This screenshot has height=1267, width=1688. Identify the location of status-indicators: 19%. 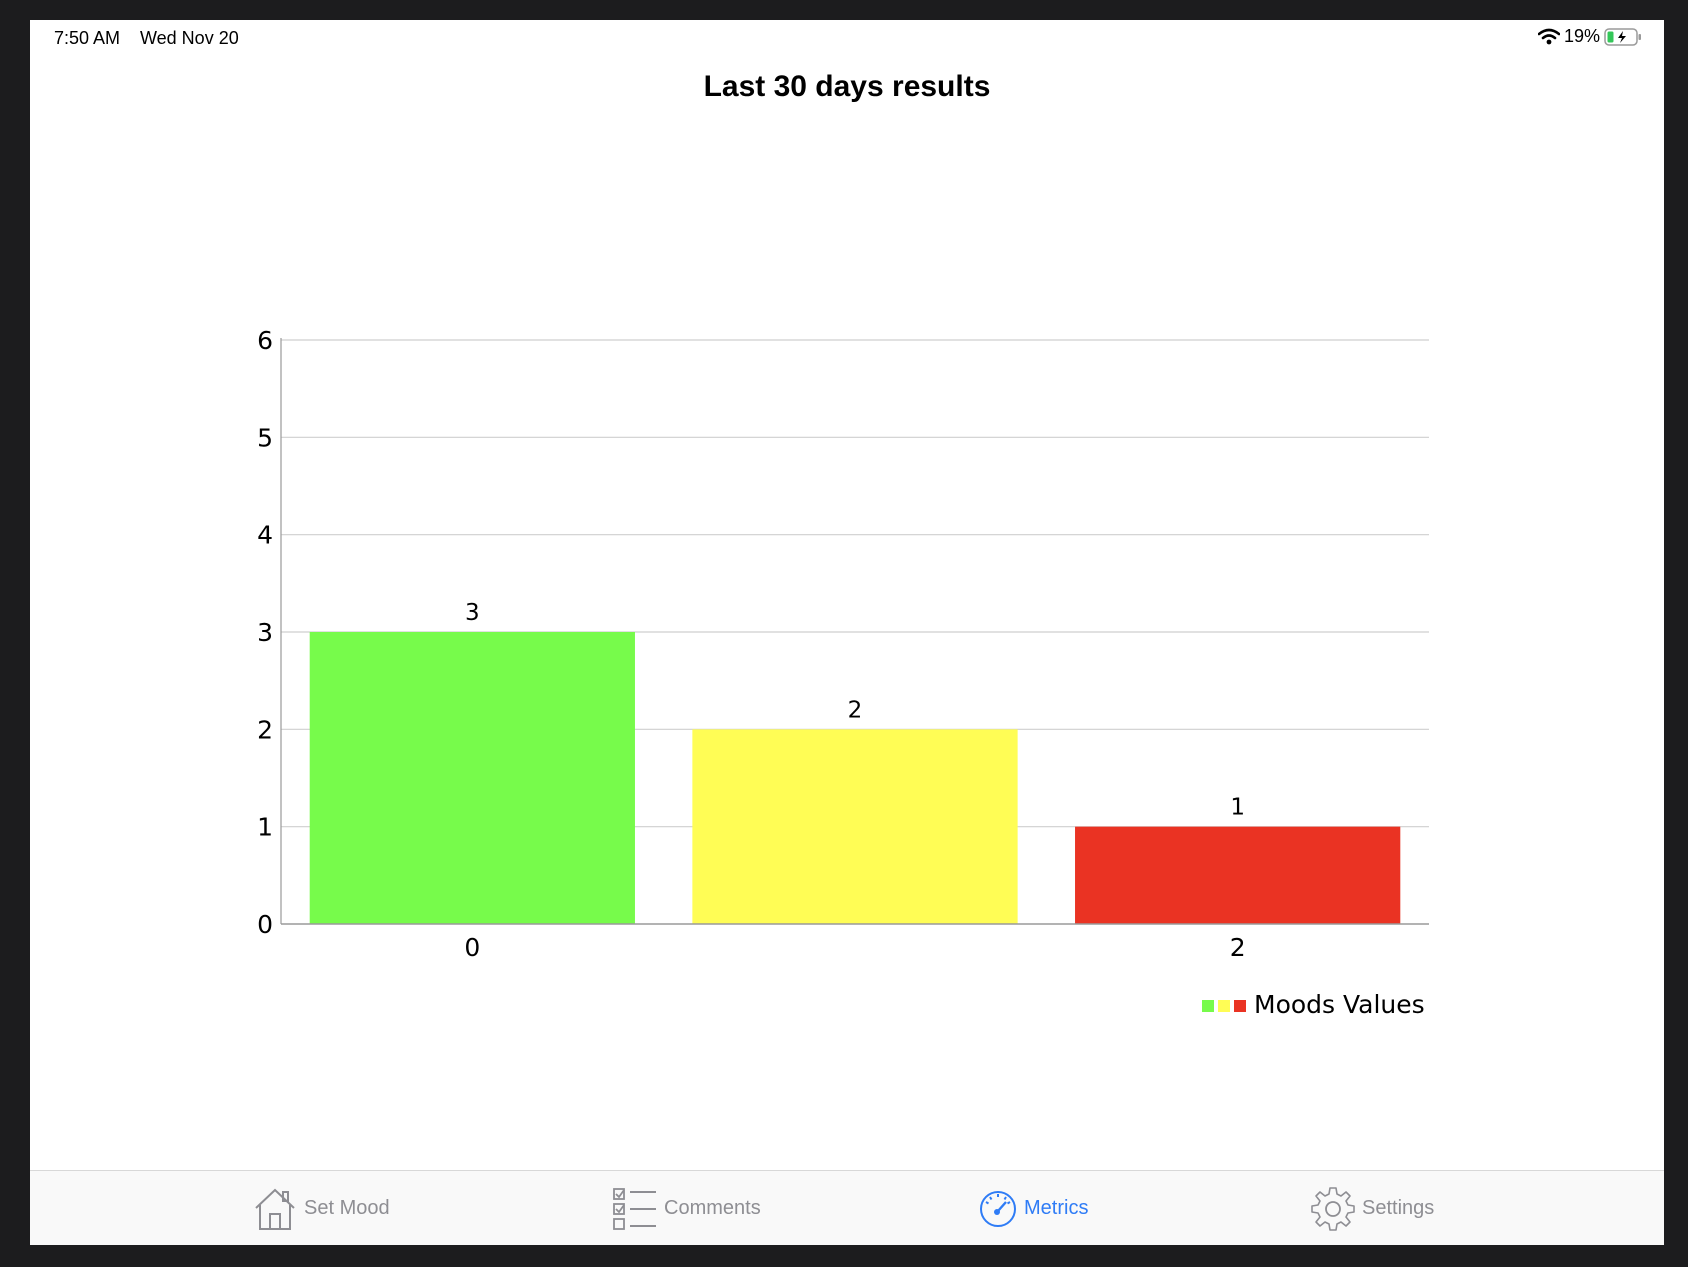
(1589, 36).